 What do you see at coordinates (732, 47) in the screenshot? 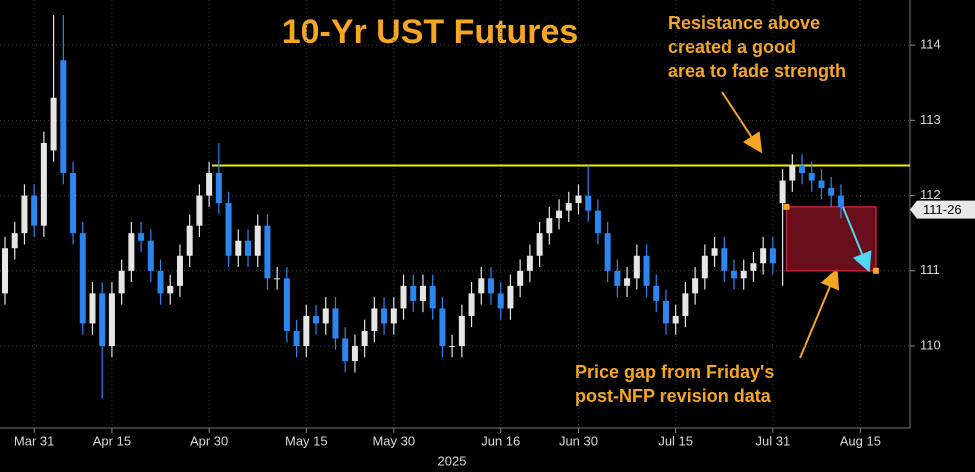
I see `annotation-line: created a good` at bounding box center [732, 47].